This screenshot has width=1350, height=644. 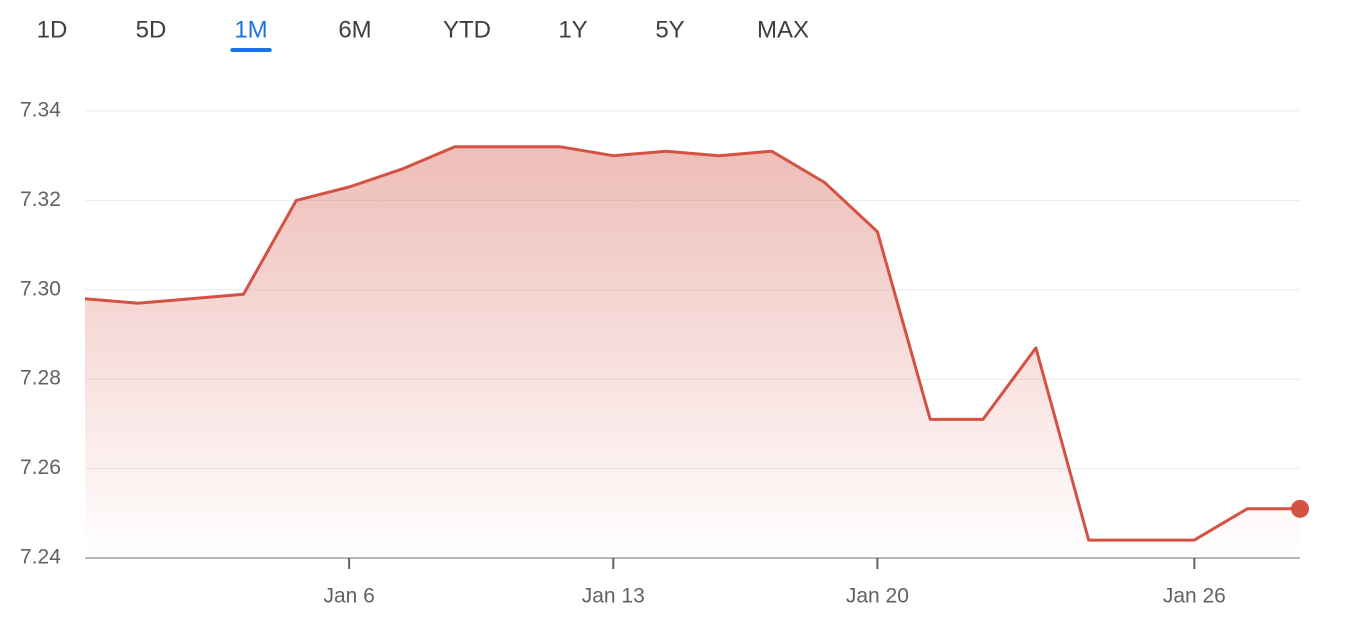 What do you see at coordinates (572, 29) in the screenshot?
I see `range-tab: 1Y` at bounding box center [572, 29].